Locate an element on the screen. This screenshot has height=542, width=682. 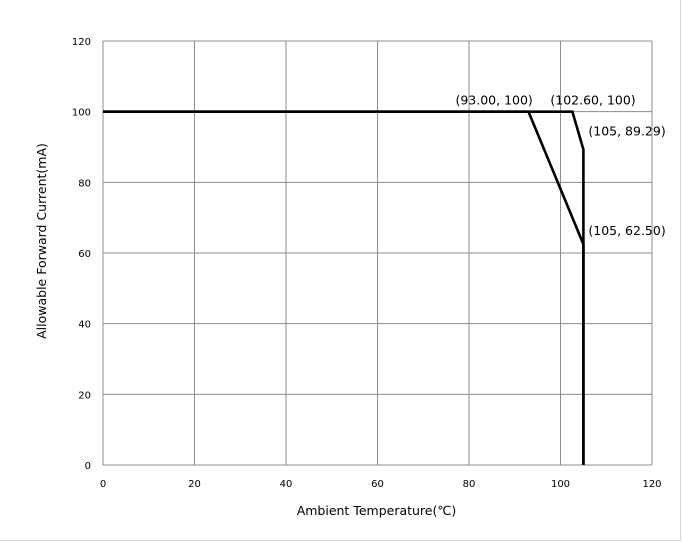
x-tick-label: 60 is located at coordinates (377, 484).